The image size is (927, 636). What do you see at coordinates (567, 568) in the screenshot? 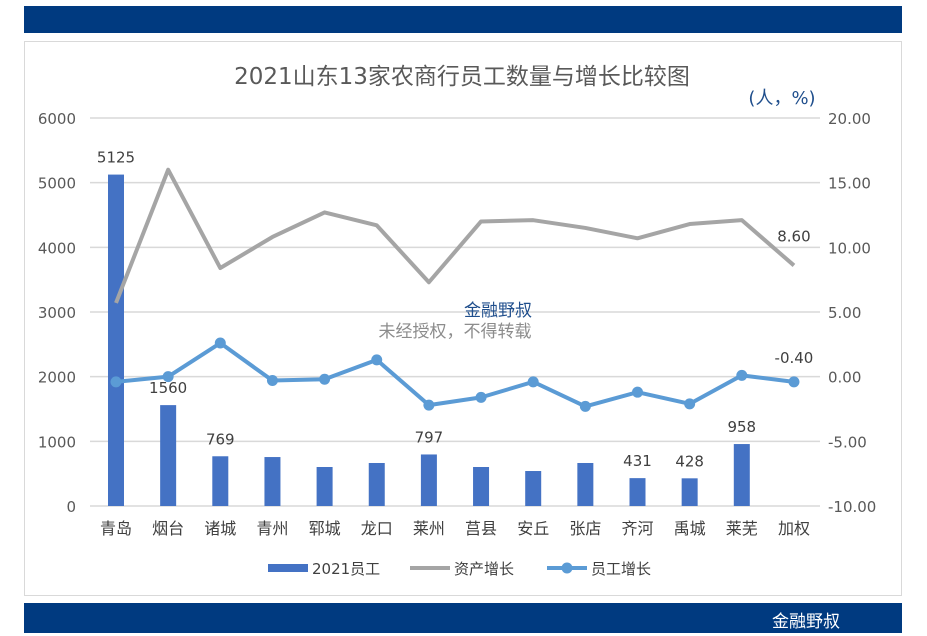
I see `legend-marker` at bounding box center [567, 568].